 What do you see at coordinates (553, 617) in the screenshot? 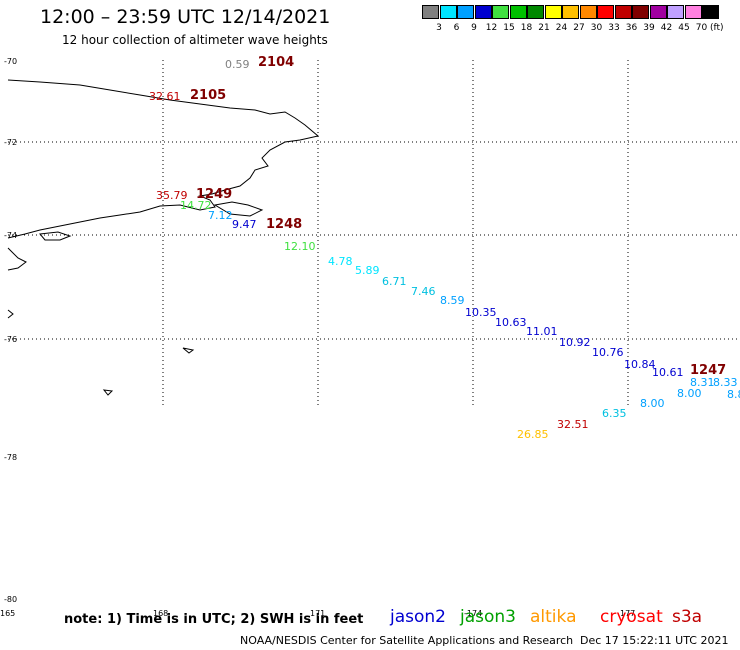
I see `satellite-altika: altika` at bounding box center [553, 617].